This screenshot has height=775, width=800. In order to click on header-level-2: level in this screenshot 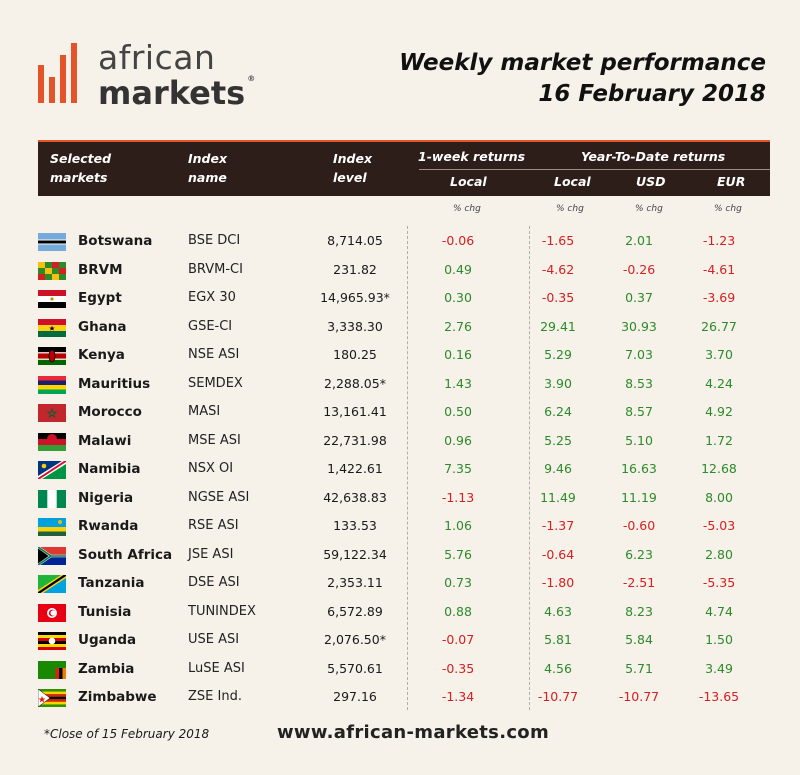, I will do `click(350, 177)`.